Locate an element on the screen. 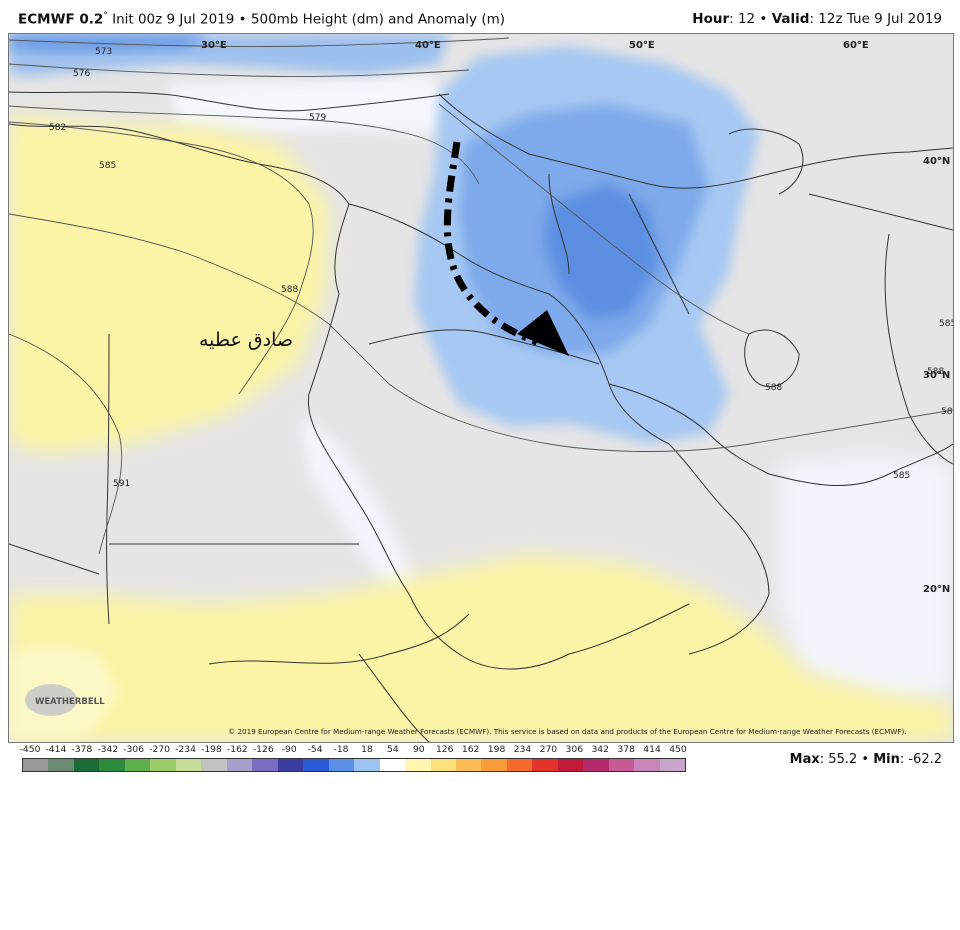 Image resolution: width=960 pixels, height=930 pixels. contour-label: 591 is located at coordinates (121, 484).